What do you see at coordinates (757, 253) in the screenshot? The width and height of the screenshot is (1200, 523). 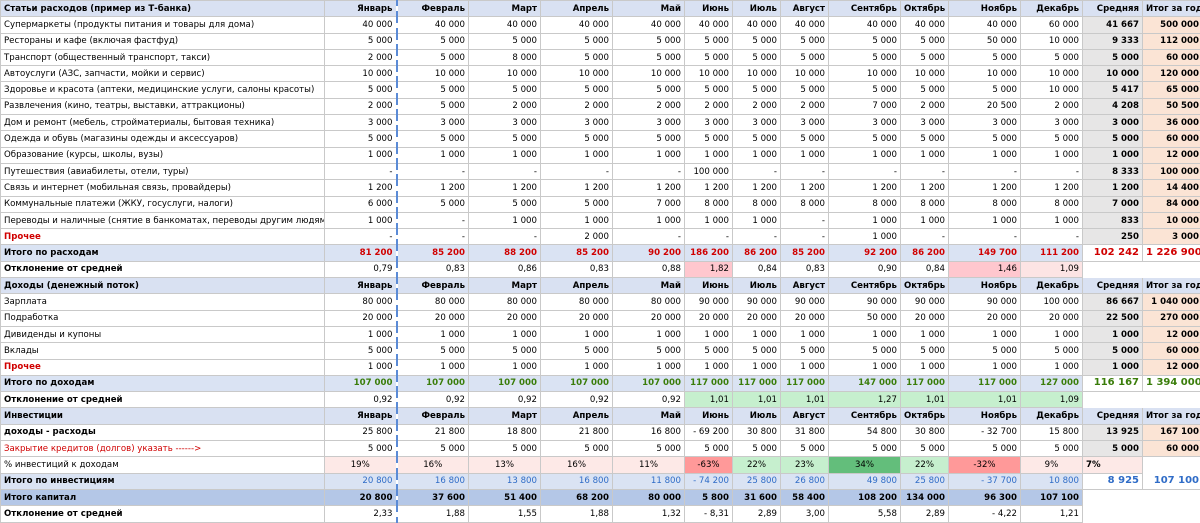 I see `expense-total-value: 86 200` at bounding box center [757, 253].